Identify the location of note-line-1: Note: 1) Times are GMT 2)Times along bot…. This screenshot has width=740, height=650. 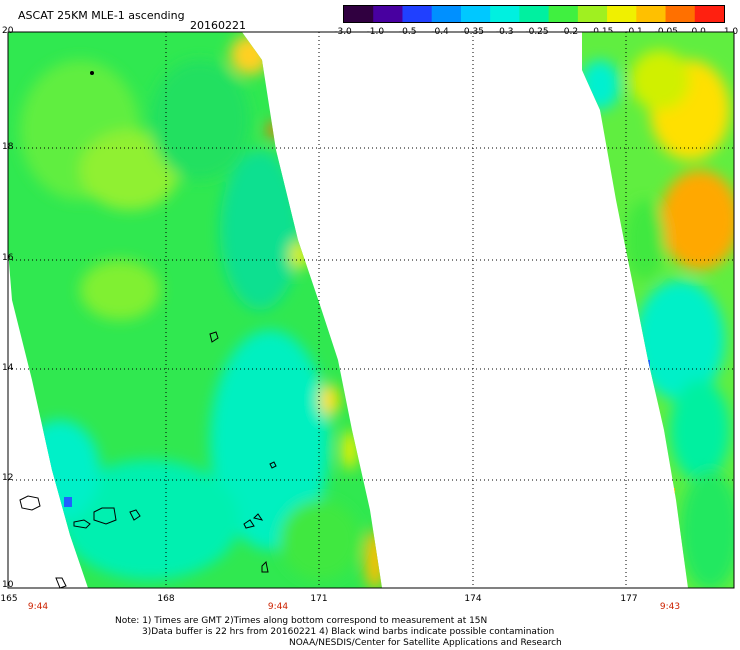
(301, 621).